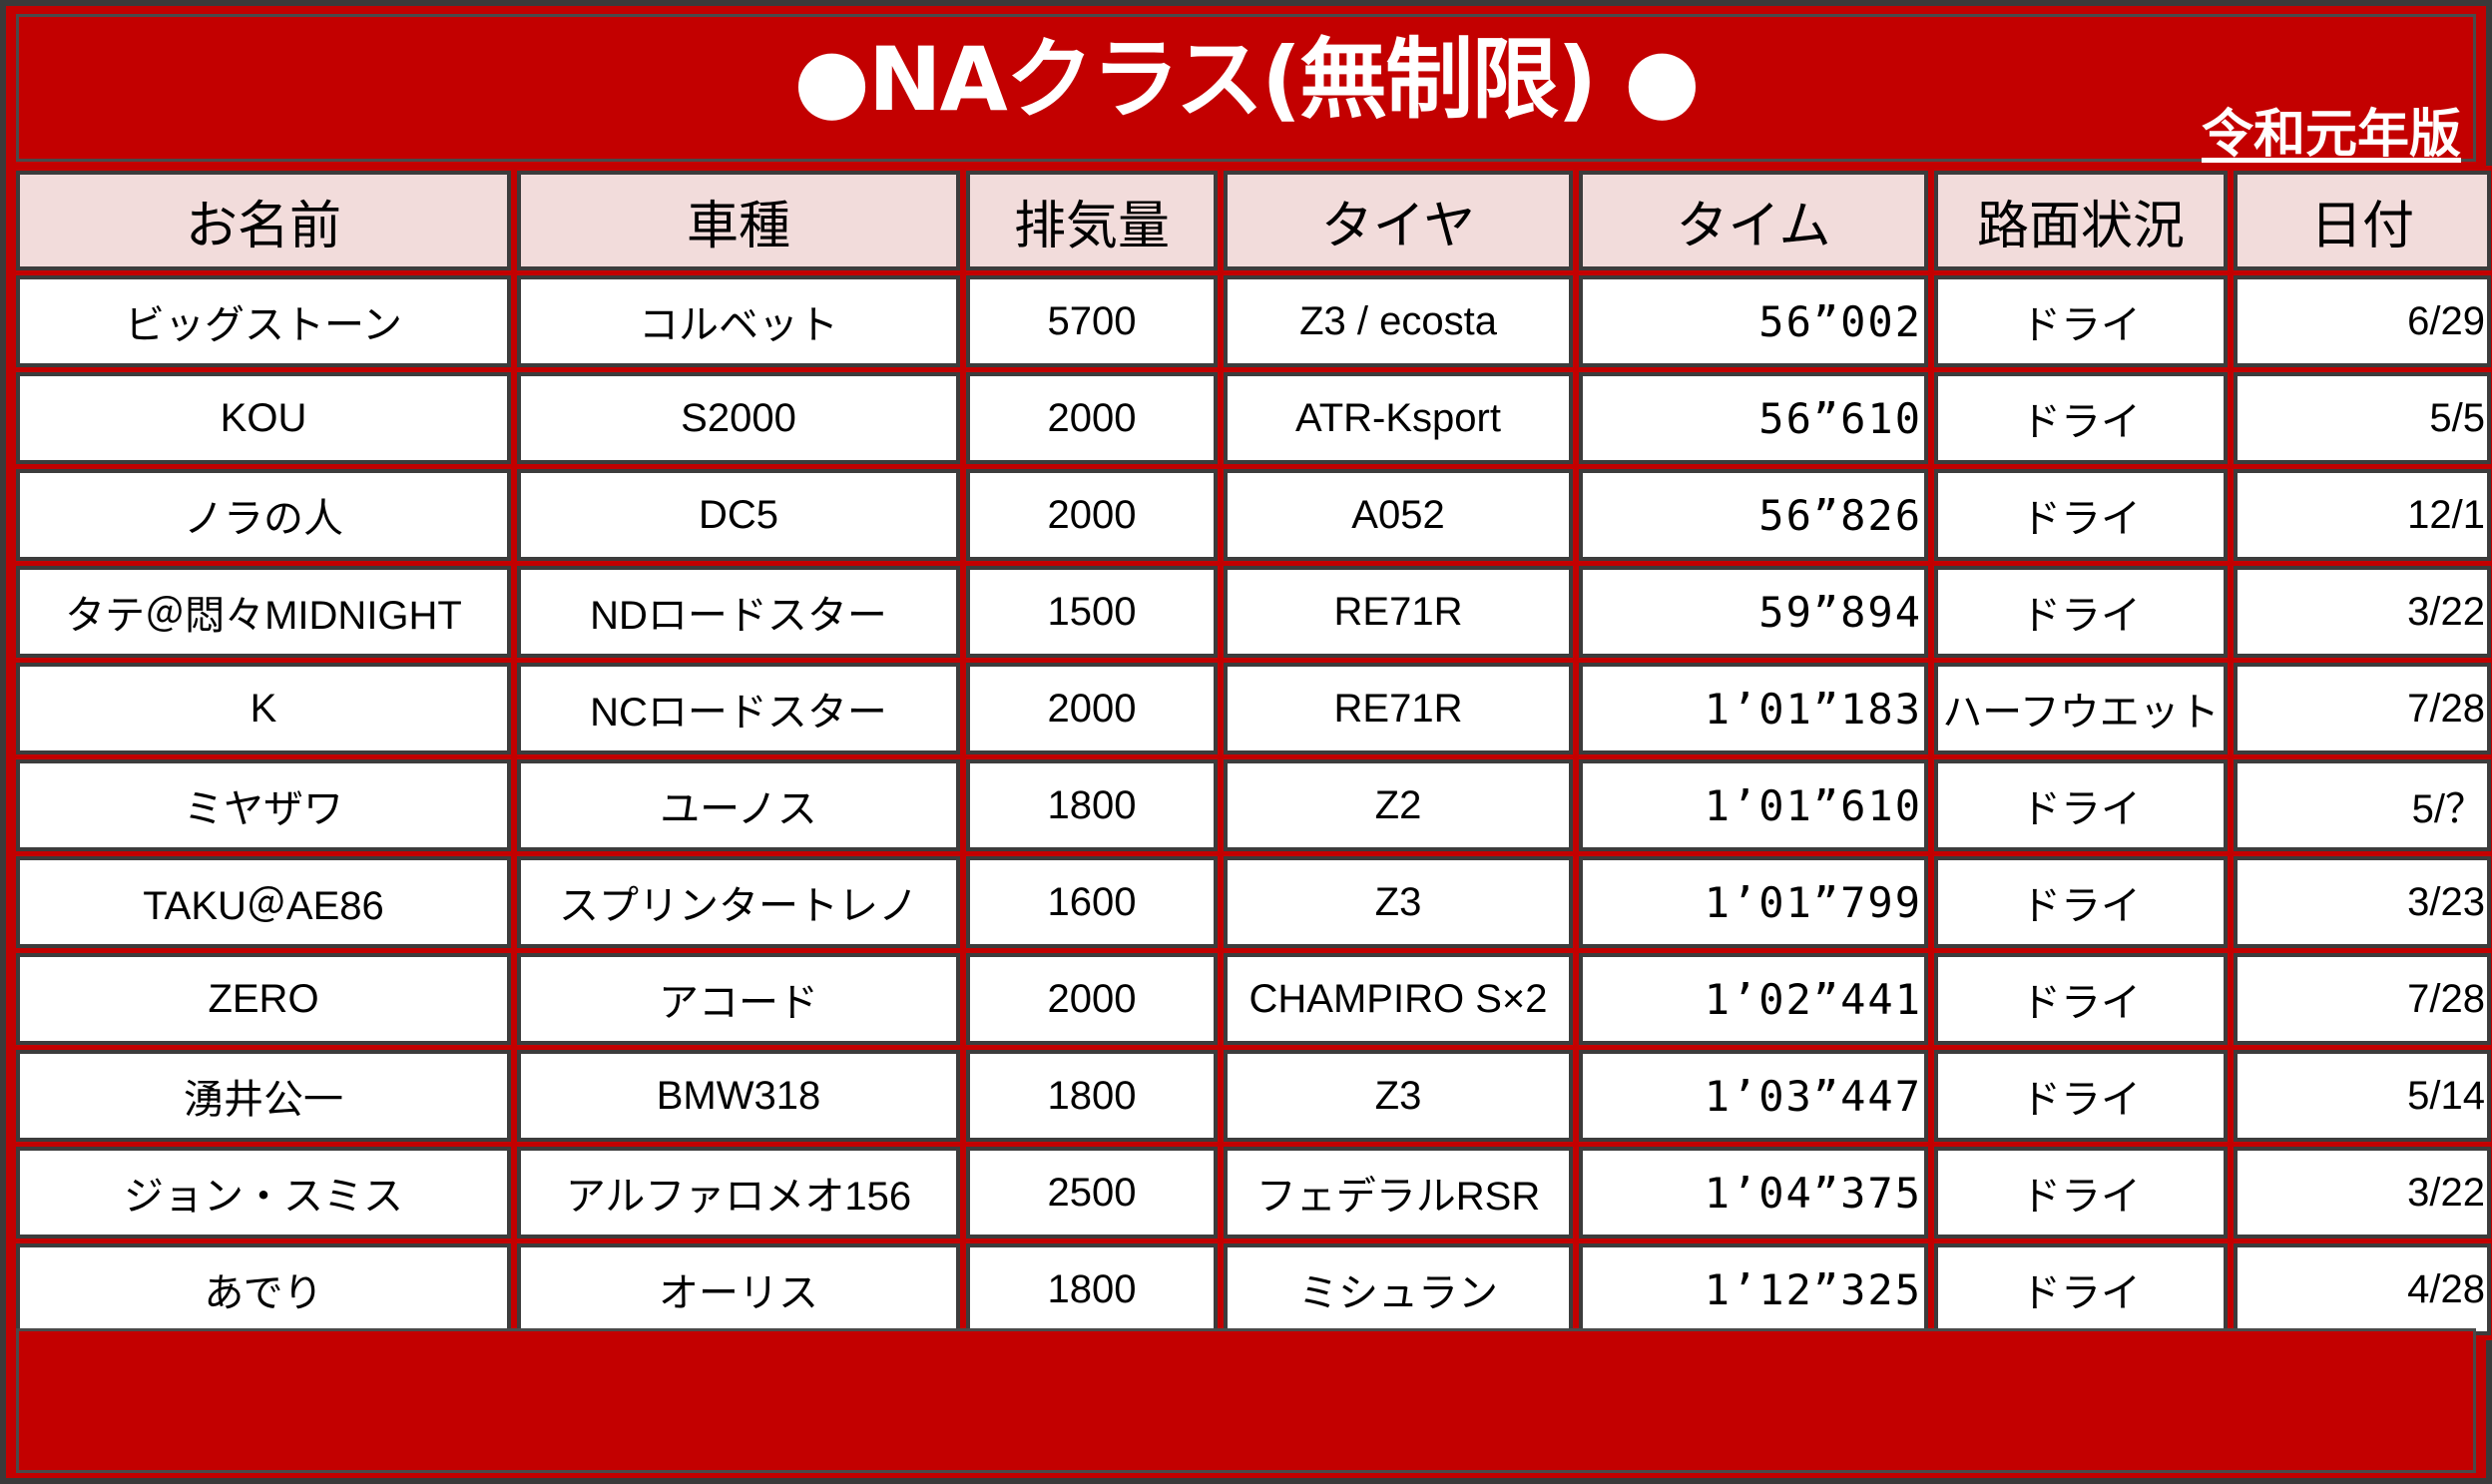 The height and width of the screenshot is (1484, 2492). I want to click on cell-date: 6/29, so click(2363, 321).